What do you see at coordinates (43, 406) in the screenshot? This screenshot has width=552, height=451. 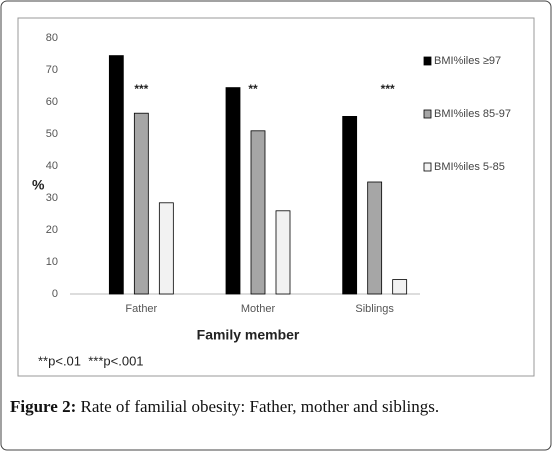 I see `caption-label: Figure 2:` at bounding box center [43, 406].